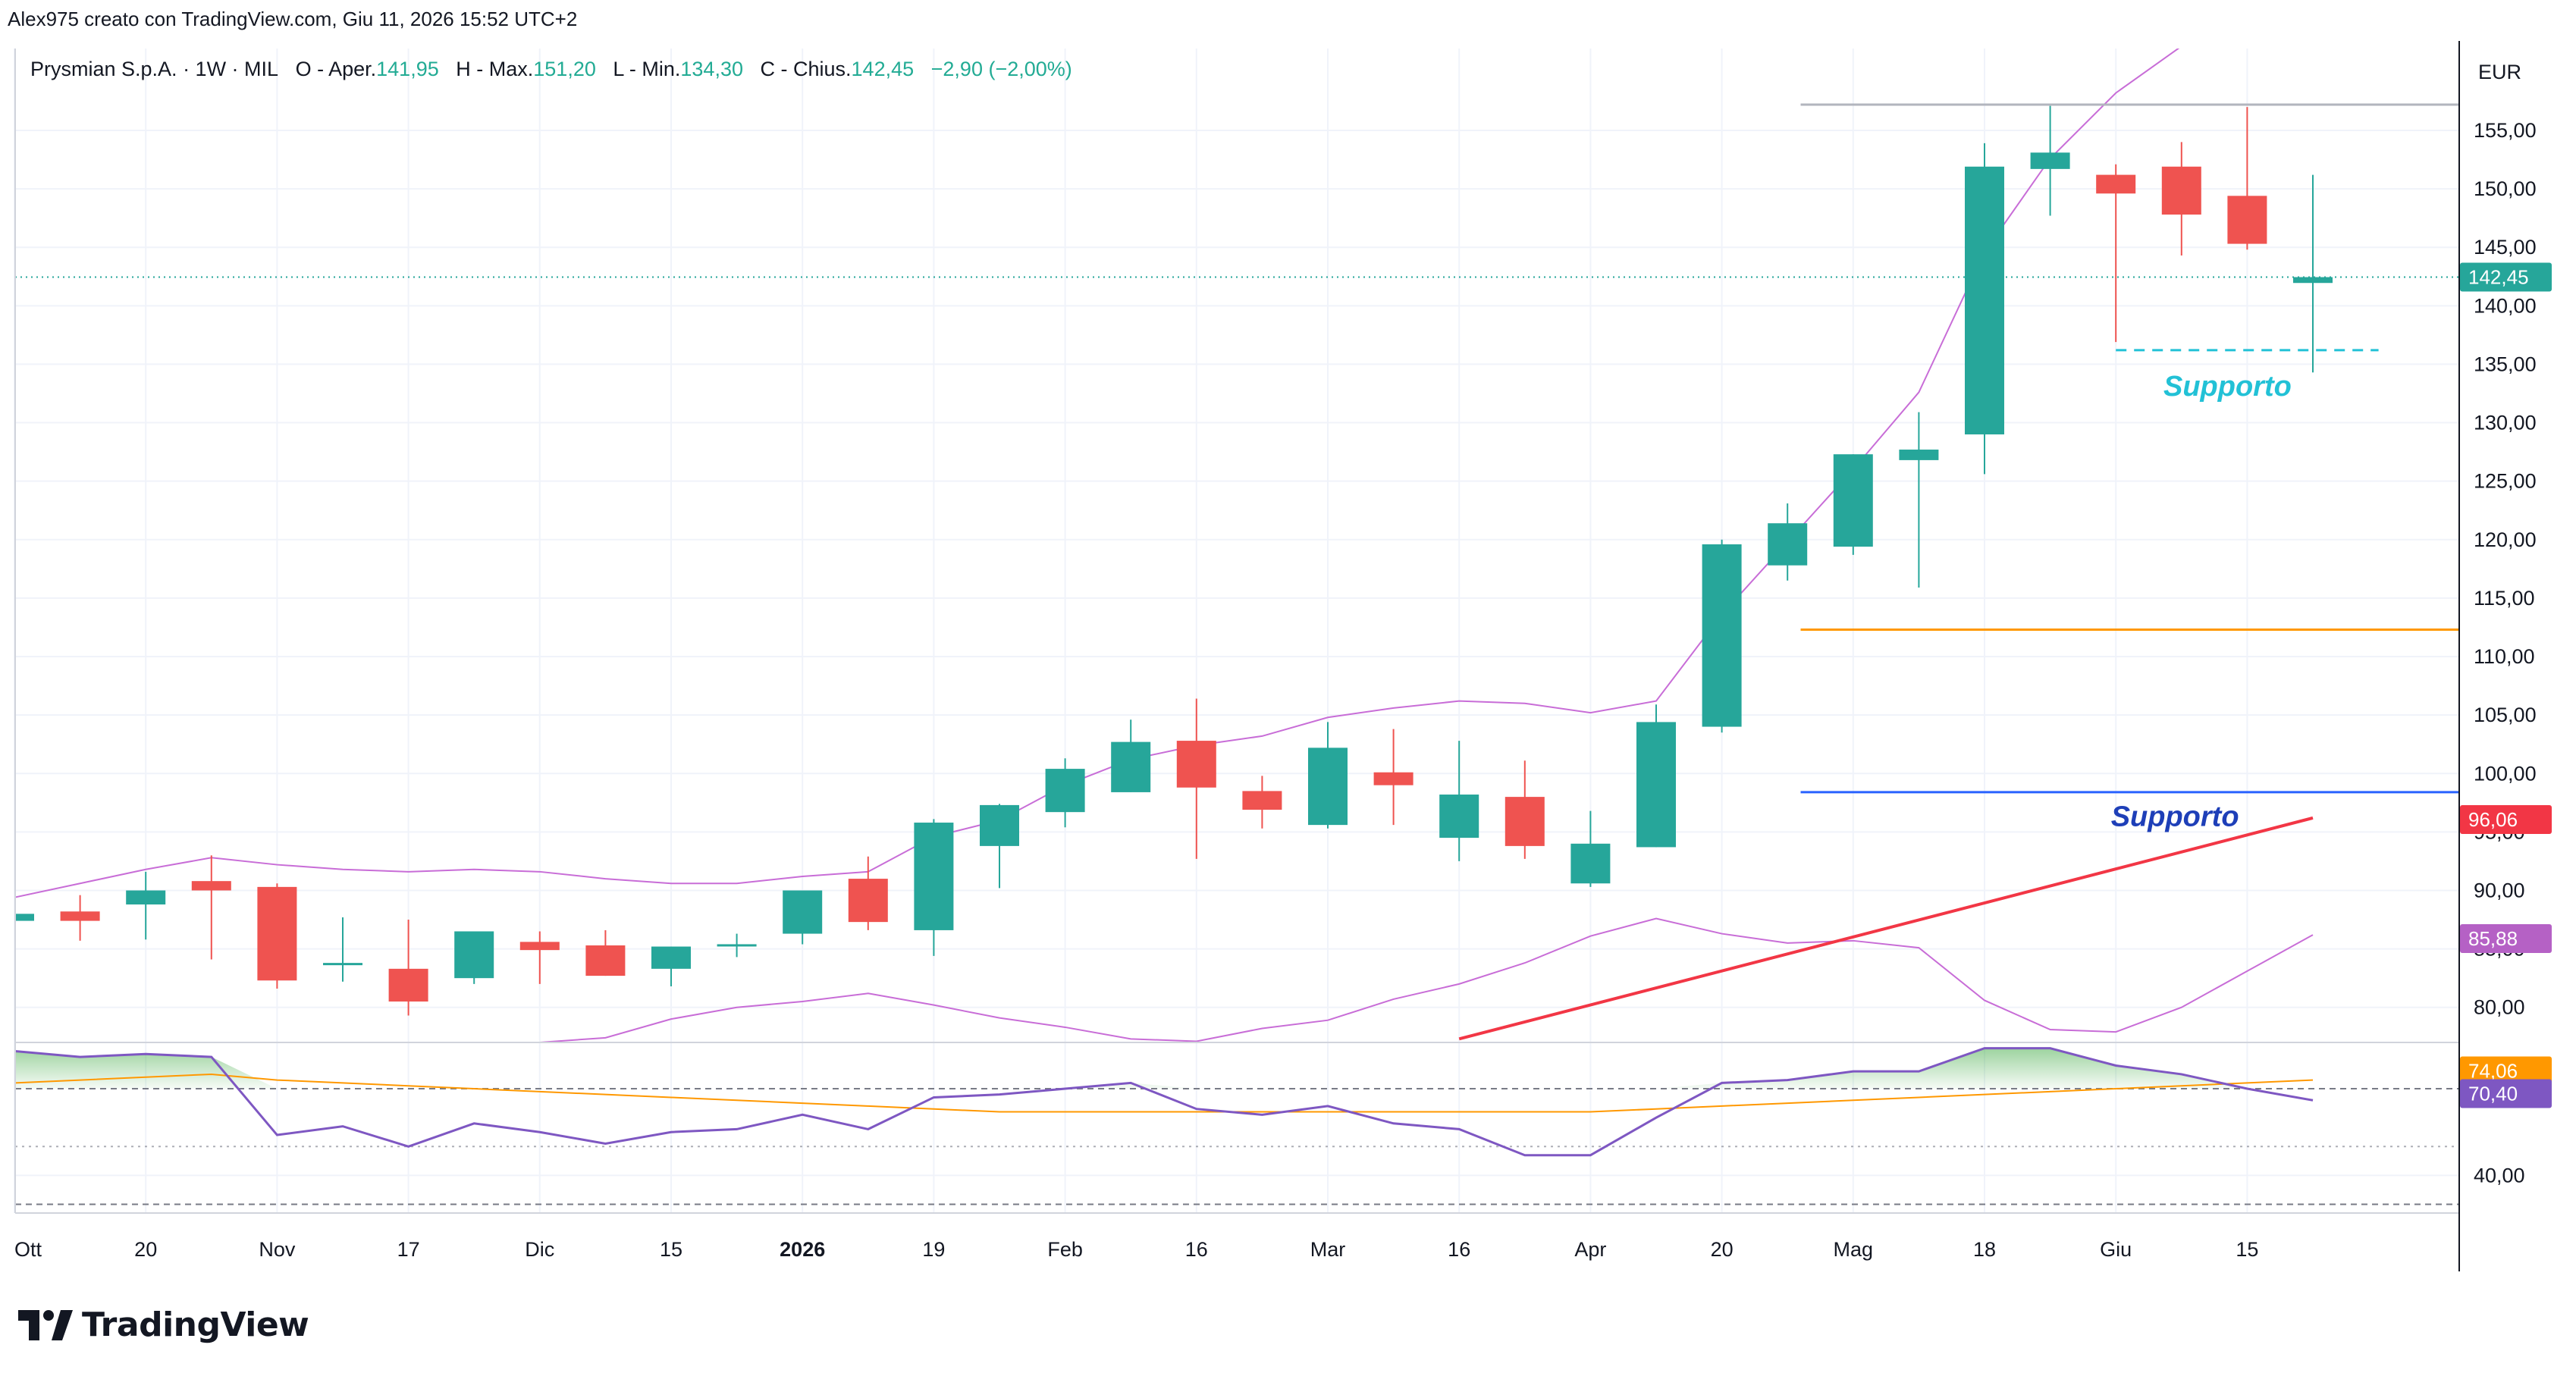 This screenshot has width=2576, height=1373. Describe the element at coordinates (933, 1249) in the screenshot. I see `time-axis-tick: 19` at that location.